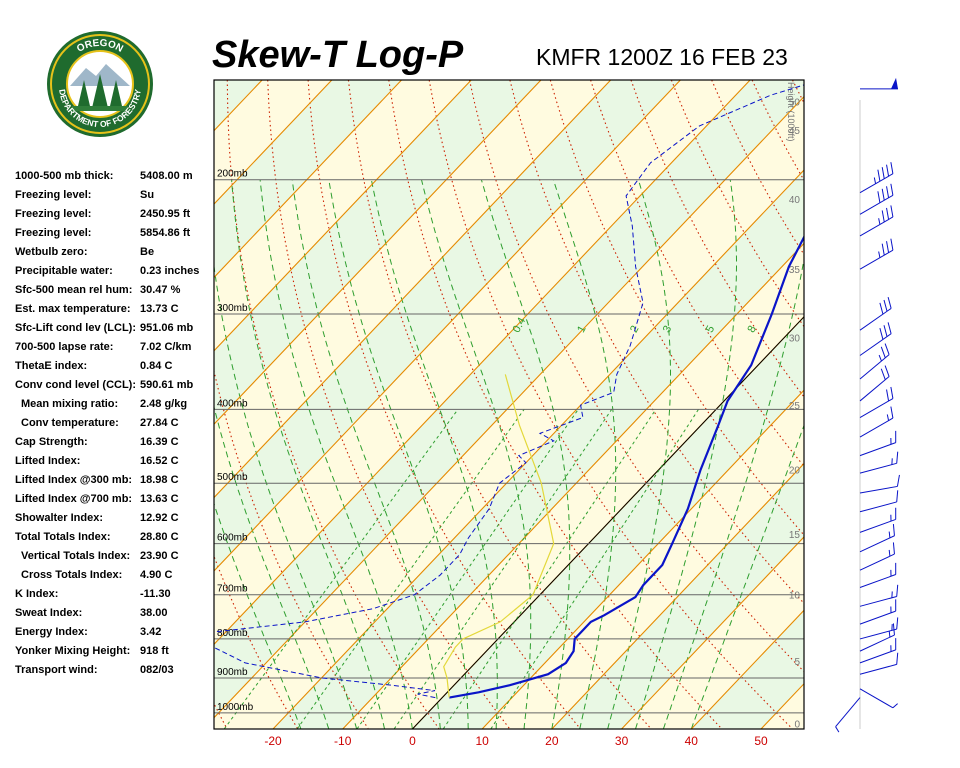 The image size is (960, 768). I want to click on stat-label: Lifted Index @300 mb:, so click(74, 480).